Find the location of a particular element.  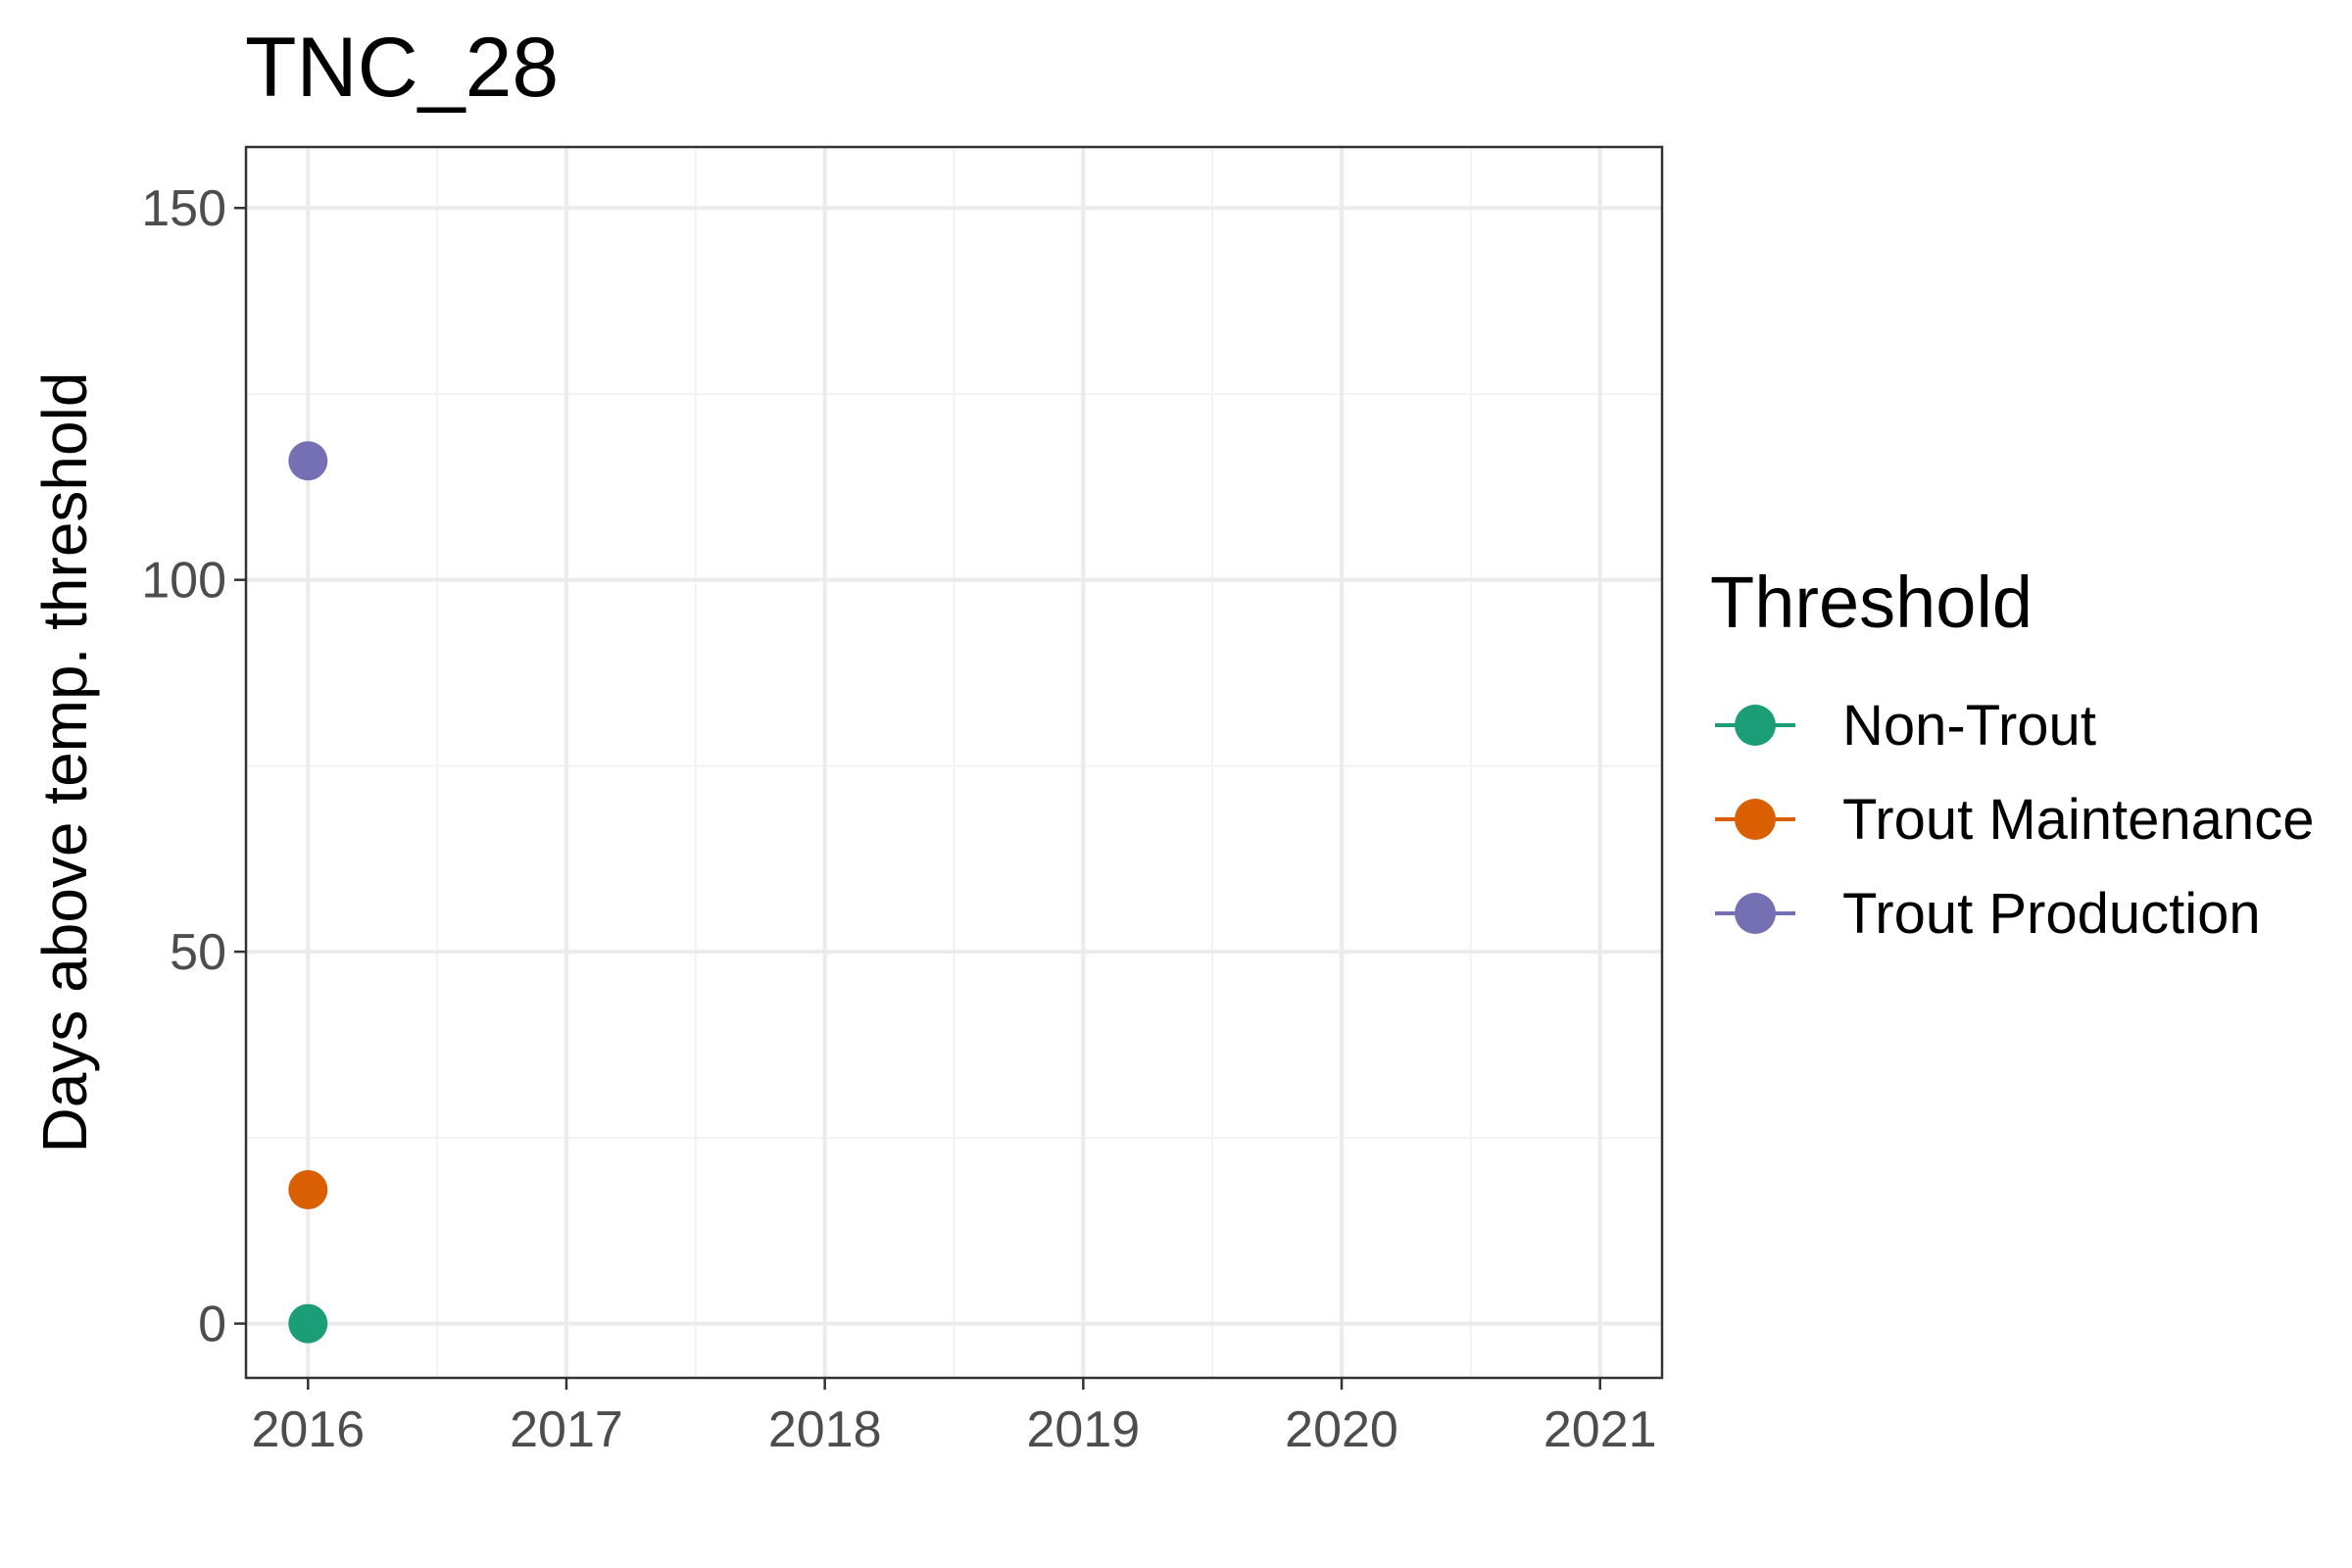

x-tick-label-2021: 2021 is located at coordinates (1600, 1429).